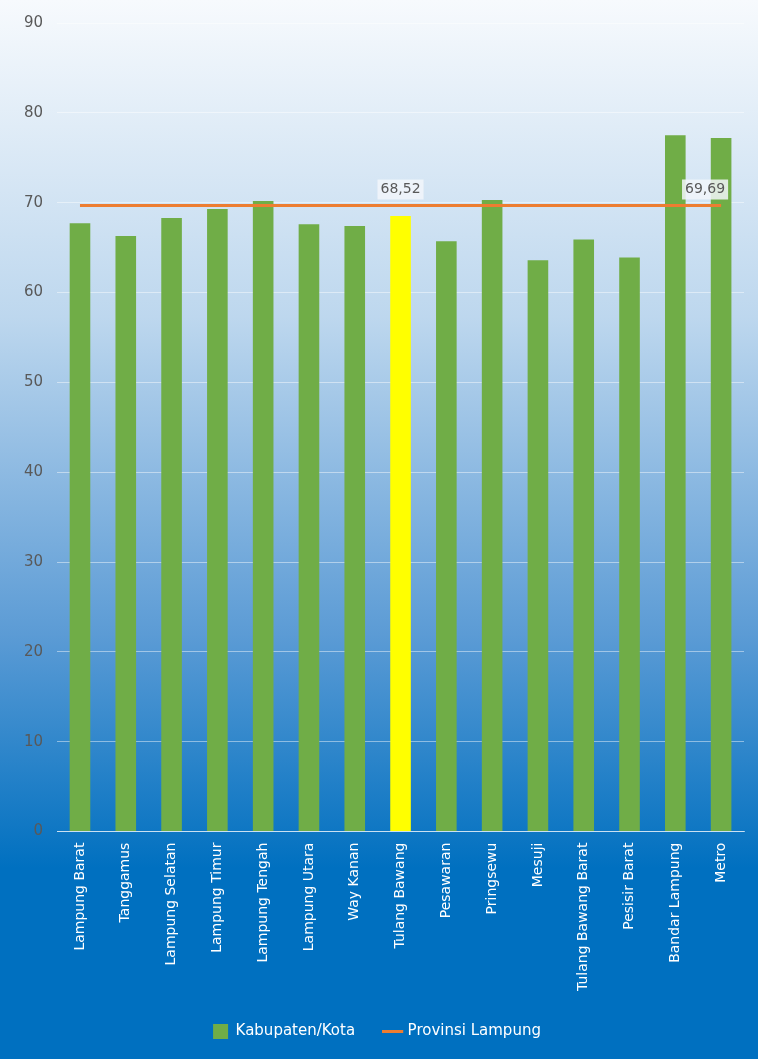 The image size is (758, 1059). Describe the element at coordinates (400, 188) in the screenshot. I see `data-label: 68,52` at that location.